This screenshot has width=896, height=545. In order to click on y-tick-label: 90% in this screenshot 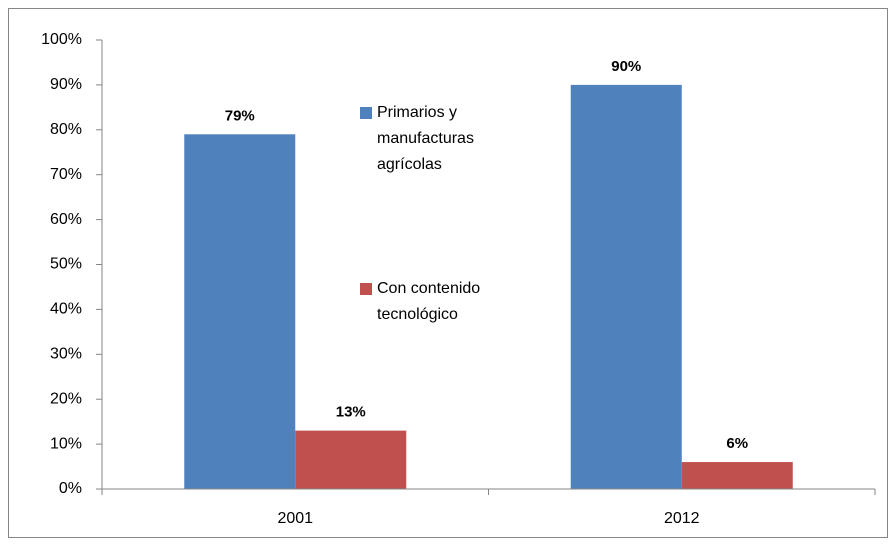, I will do `click(66, 84)`.